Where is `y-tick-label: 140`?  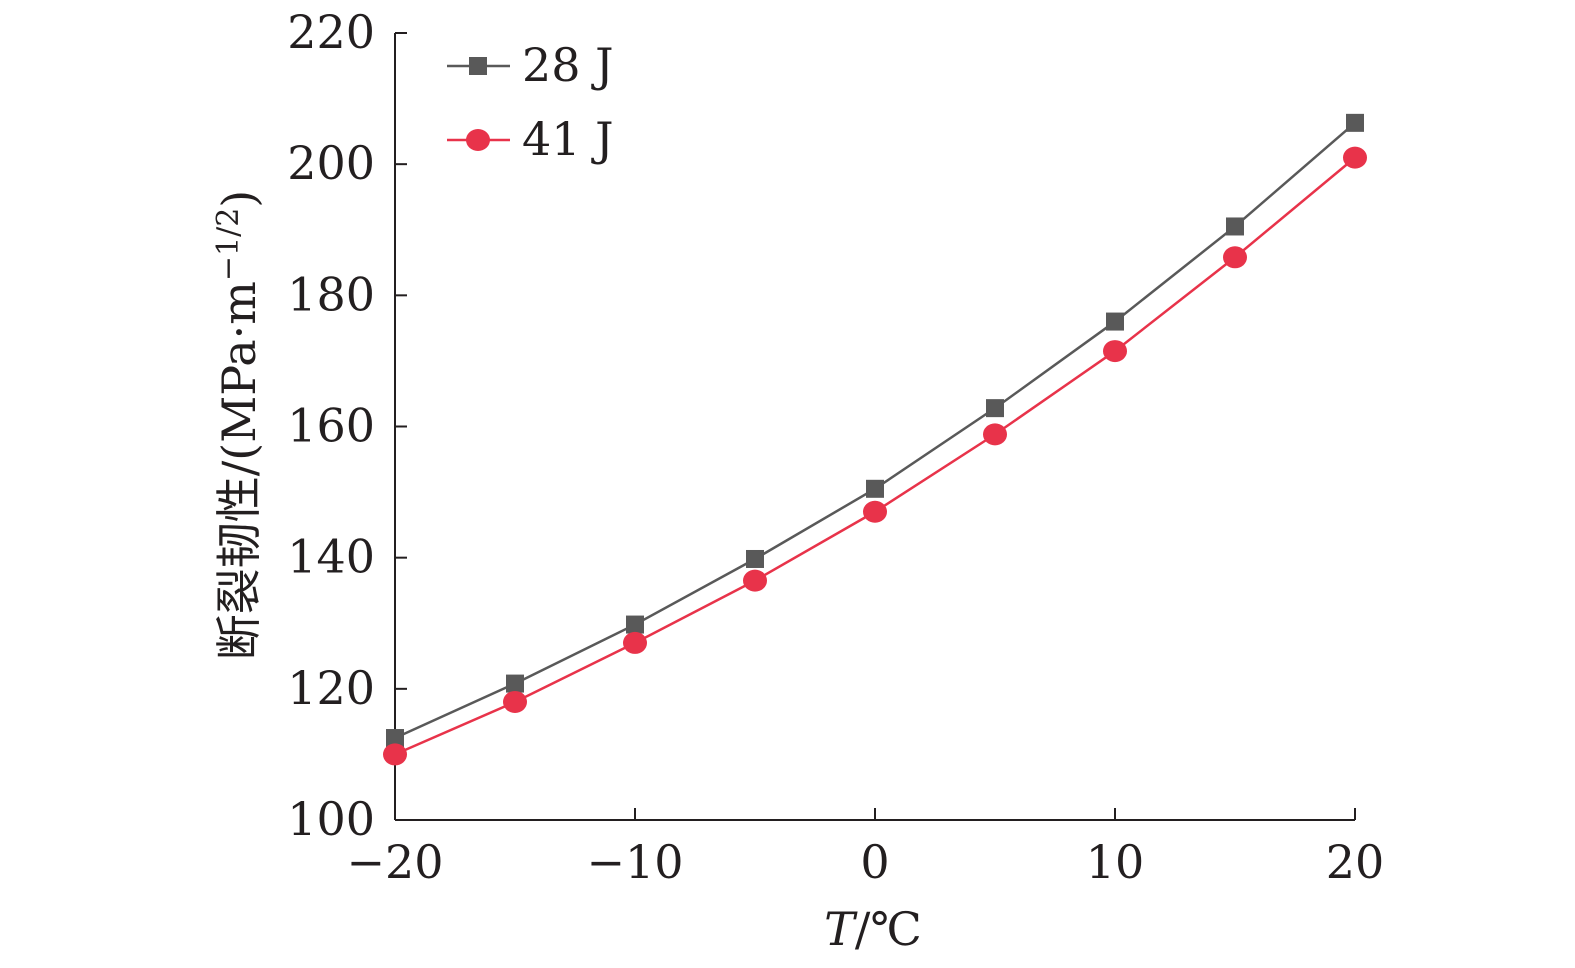
y-tick-label: 140 is located at coordinates (331, 557).